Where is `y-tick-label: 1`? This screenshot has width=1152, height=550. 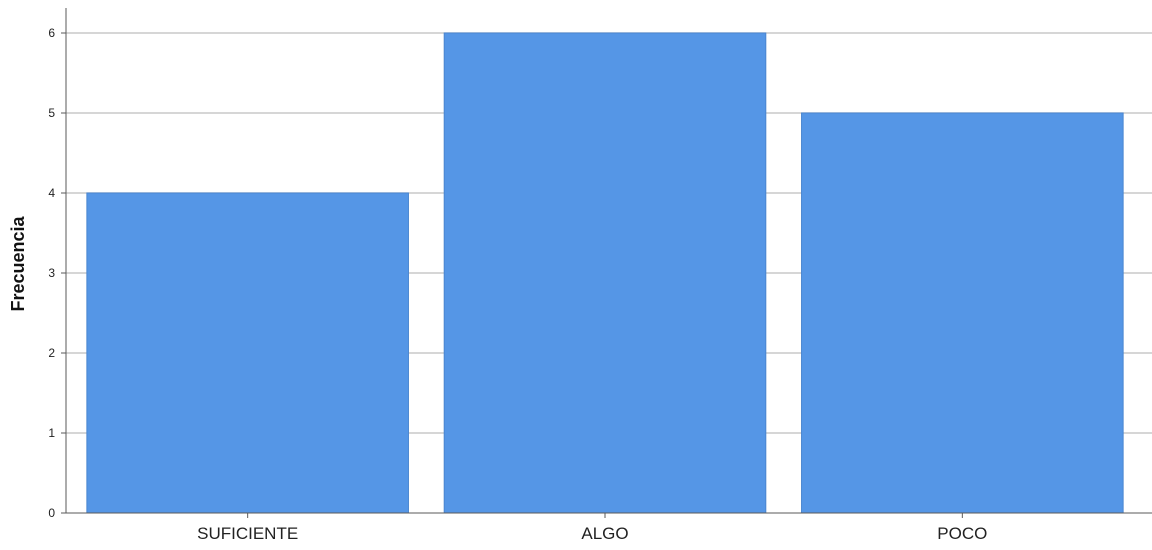
y-tick-label: 1 is located at coordinates (51, 433).